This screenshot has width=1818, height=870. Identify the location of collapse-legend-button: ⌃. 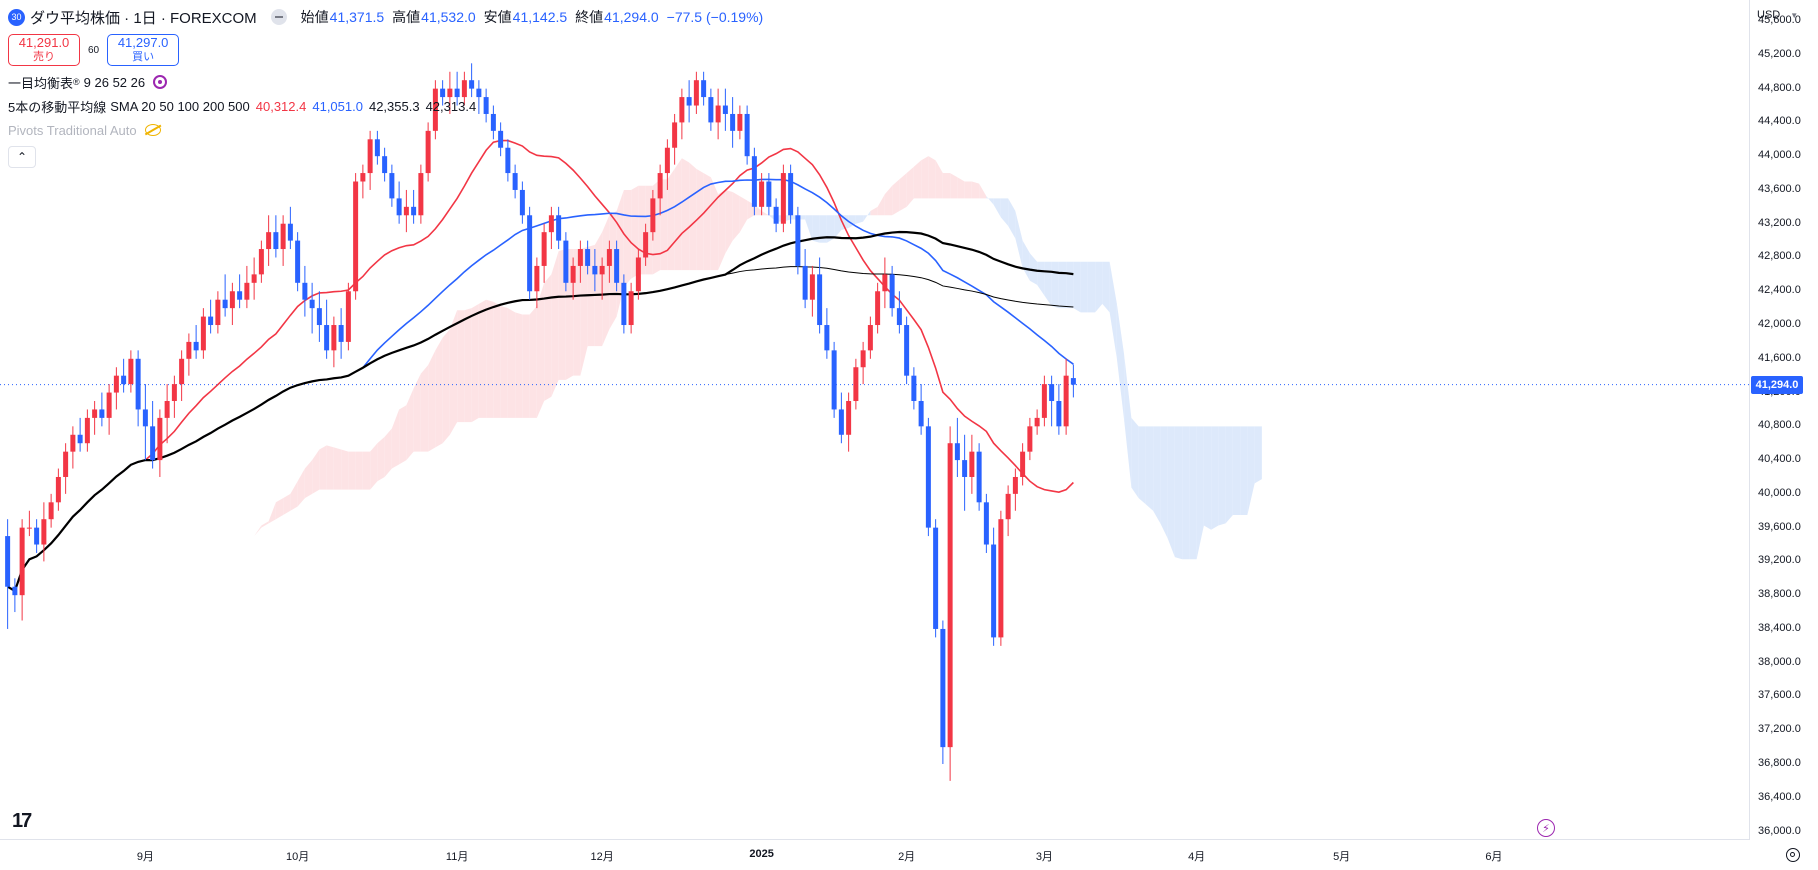
(22, 157).